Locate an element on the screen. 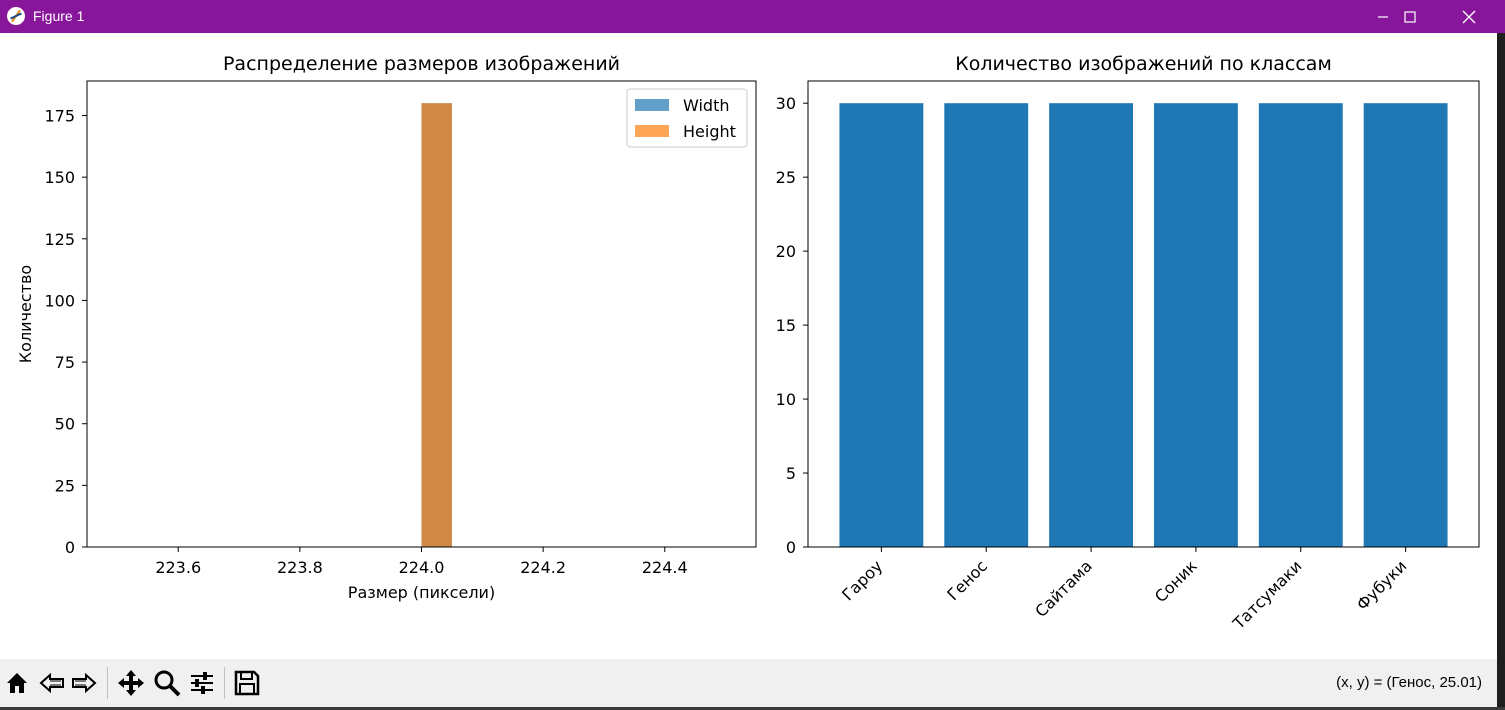 This screenshot has width=1505, height=710. zoom-icon is located at coordinates (167, 683).